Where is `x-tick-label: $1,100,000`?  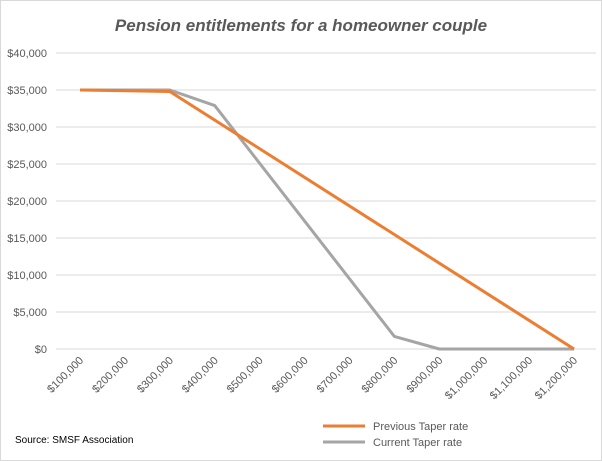
x-tick-label: $1,100,000 is located at coordinates (511, 378).